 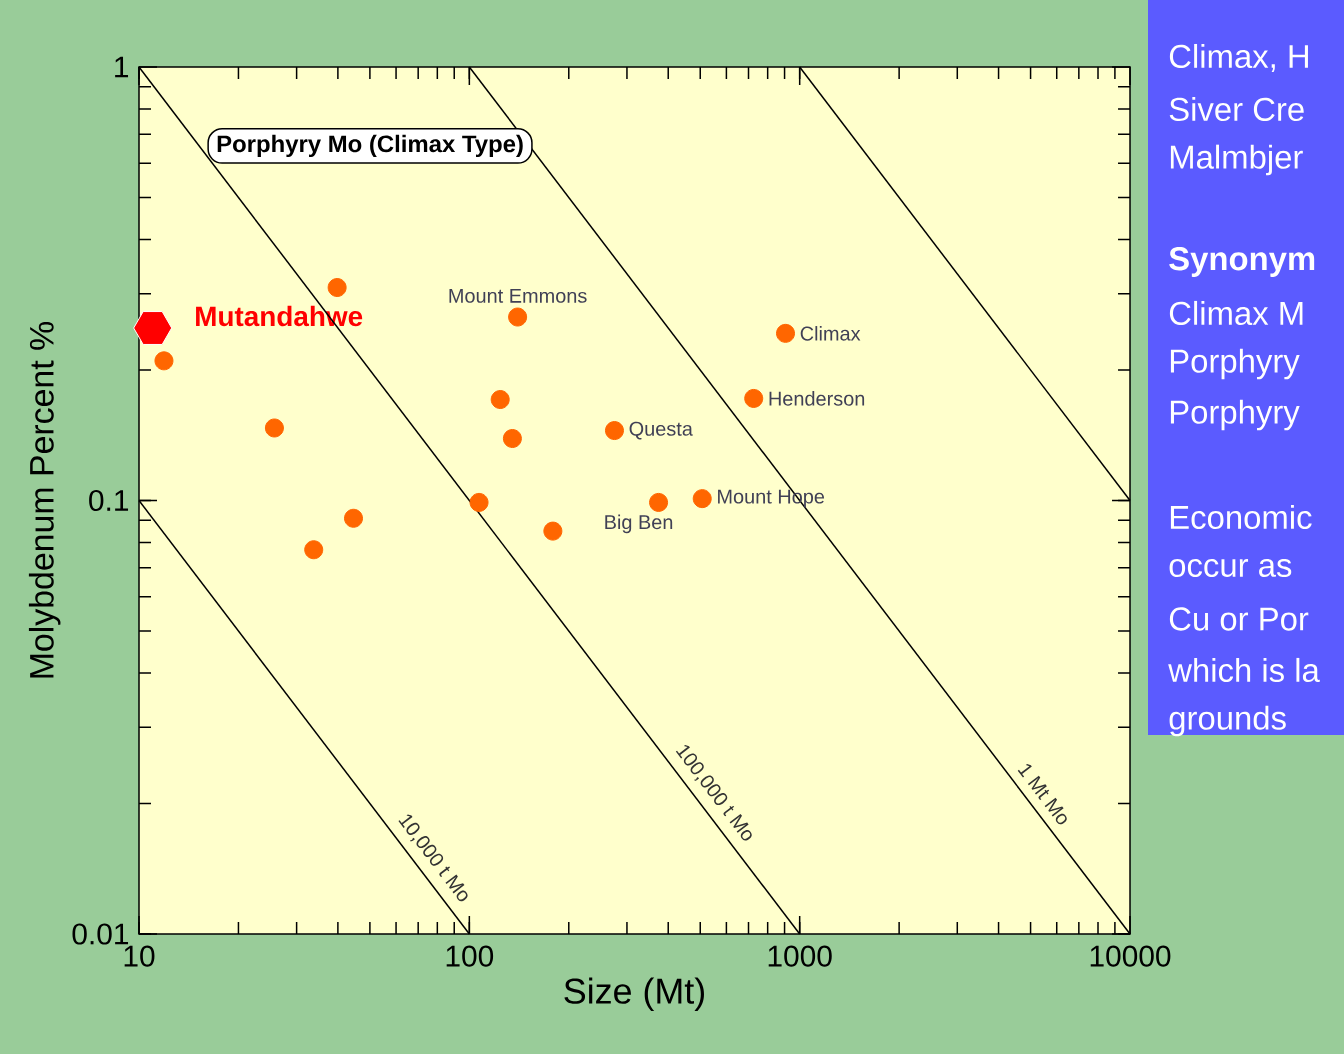 I want to click on text: Porphyry Mo (Climax Type), so click(x=370, y=146).